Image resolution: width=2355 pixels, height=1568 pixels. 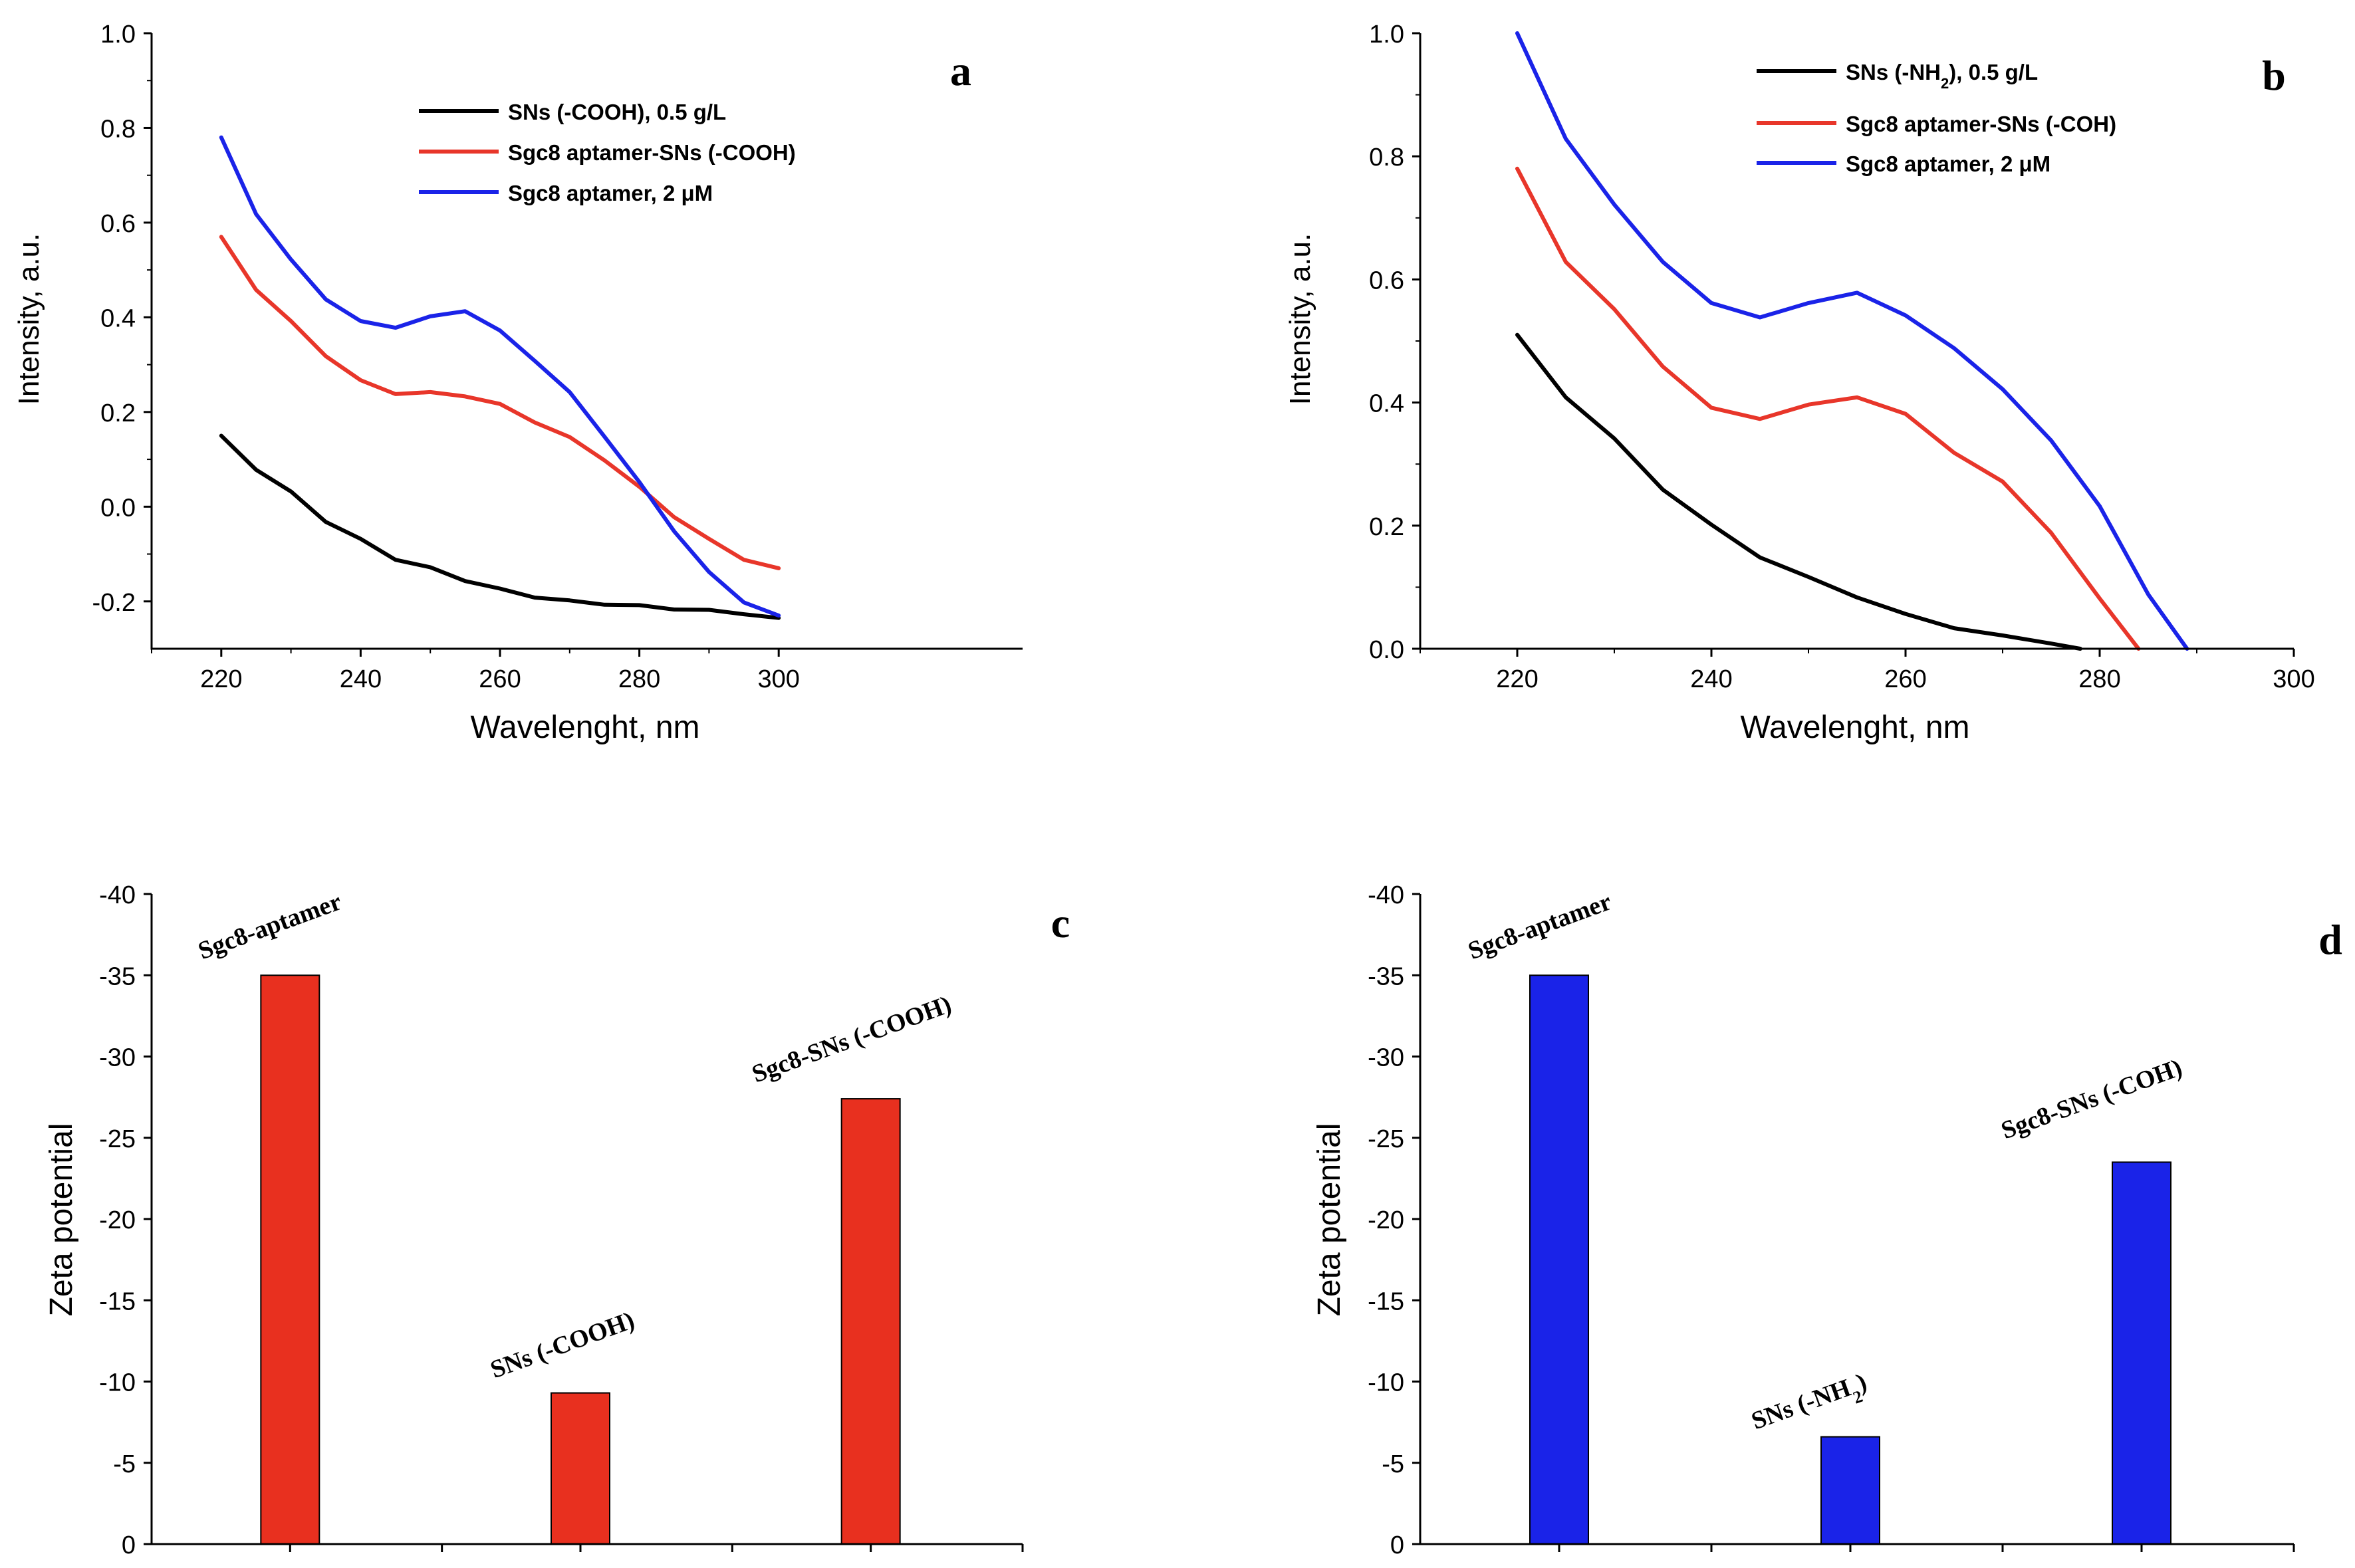 What do you see at coordinates (2330, 939) in the screenshot?
I see `panel-d-label: d` at bounding box center [2330, 939].